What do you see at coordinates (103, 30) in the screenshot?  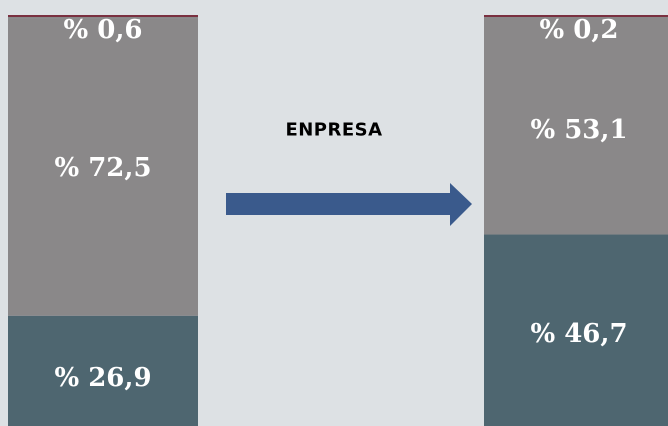 I see `data-label: % 0,6` at bounding box center [103, 30].